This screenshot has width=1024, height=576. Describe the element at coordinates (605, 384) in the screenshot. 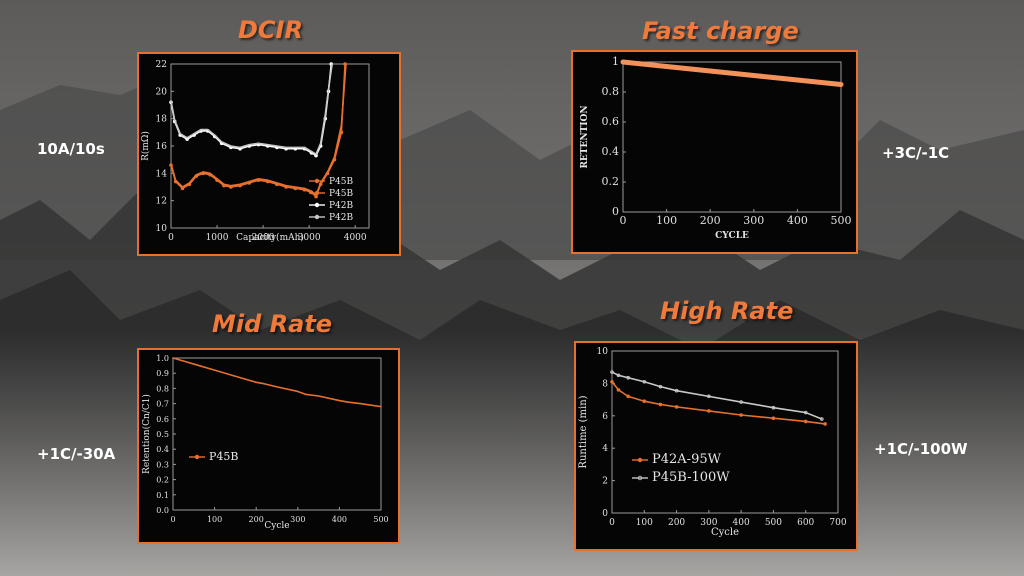

I see `high_rate-y-tick-label: 8` at that location.